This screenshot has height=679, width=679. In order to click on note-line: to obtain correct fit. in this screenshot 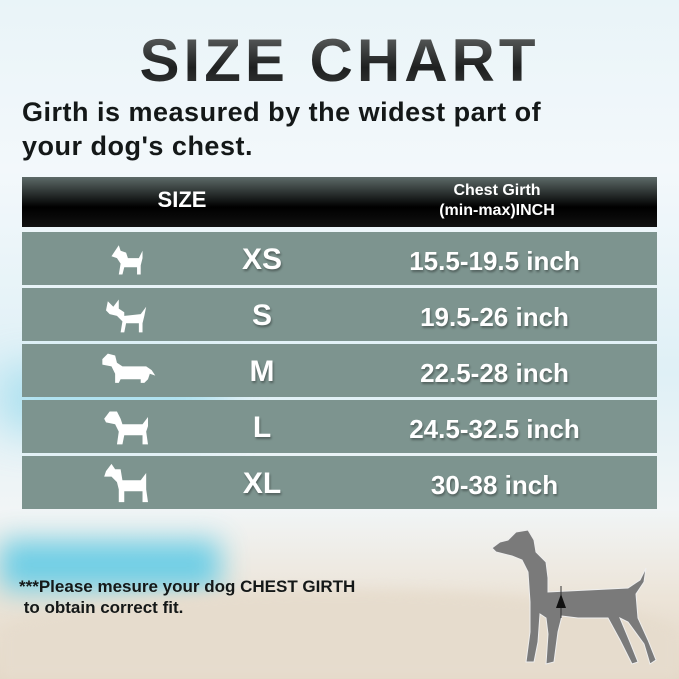, I will do `click(101, 607)`.